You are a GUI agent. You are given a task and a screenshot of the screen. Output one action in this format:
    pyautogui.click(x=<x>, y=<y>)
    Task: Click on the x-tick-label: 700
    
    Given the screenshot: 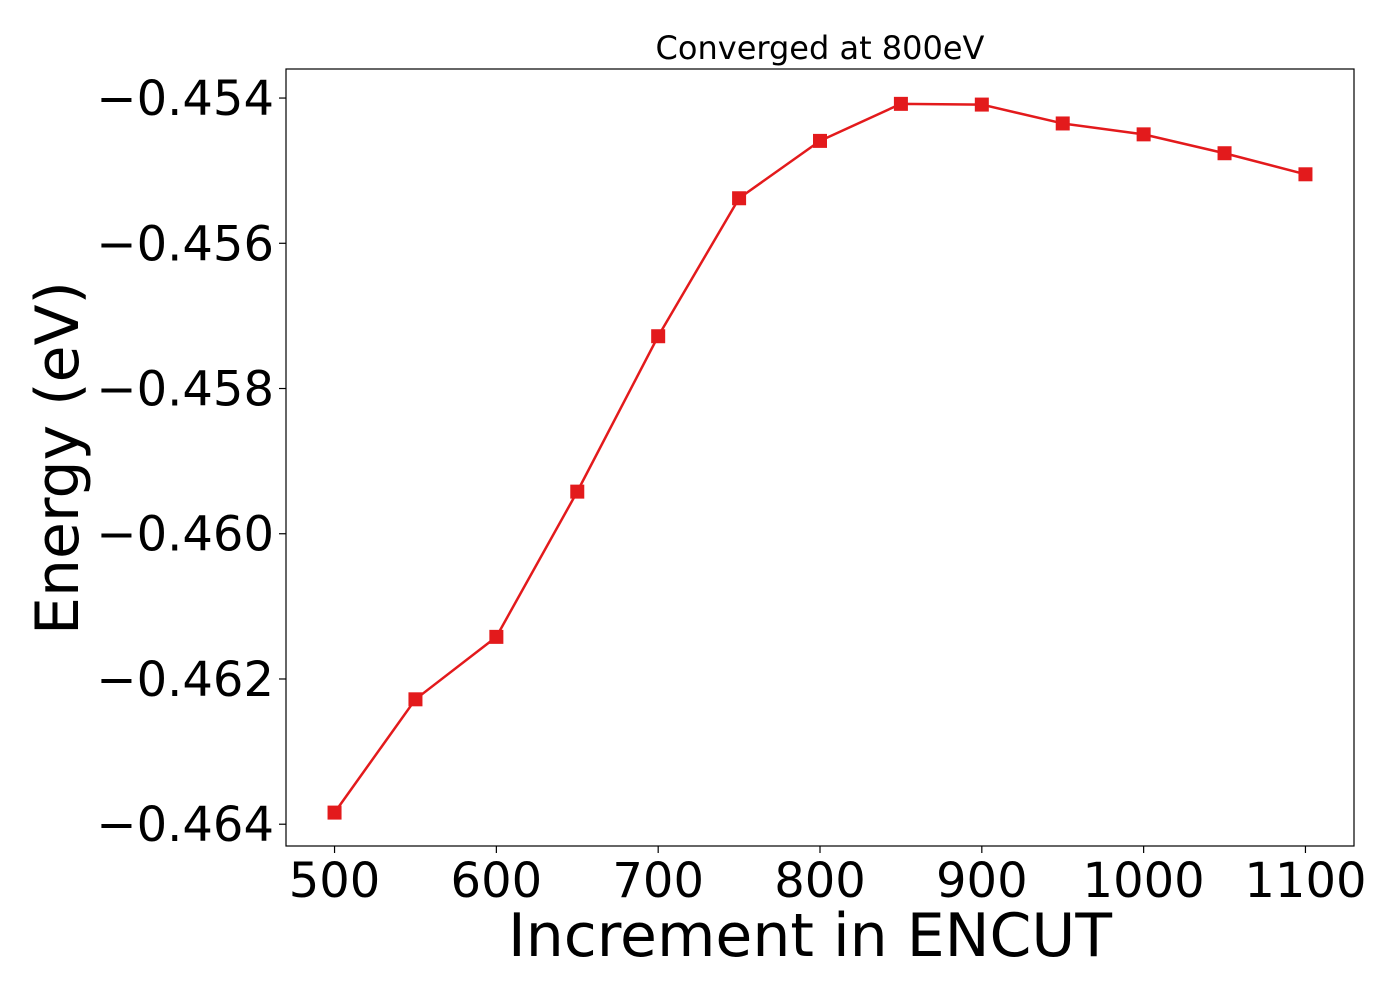 What is the action you would take?
    pyautogui.click(x=658, y=881)
    